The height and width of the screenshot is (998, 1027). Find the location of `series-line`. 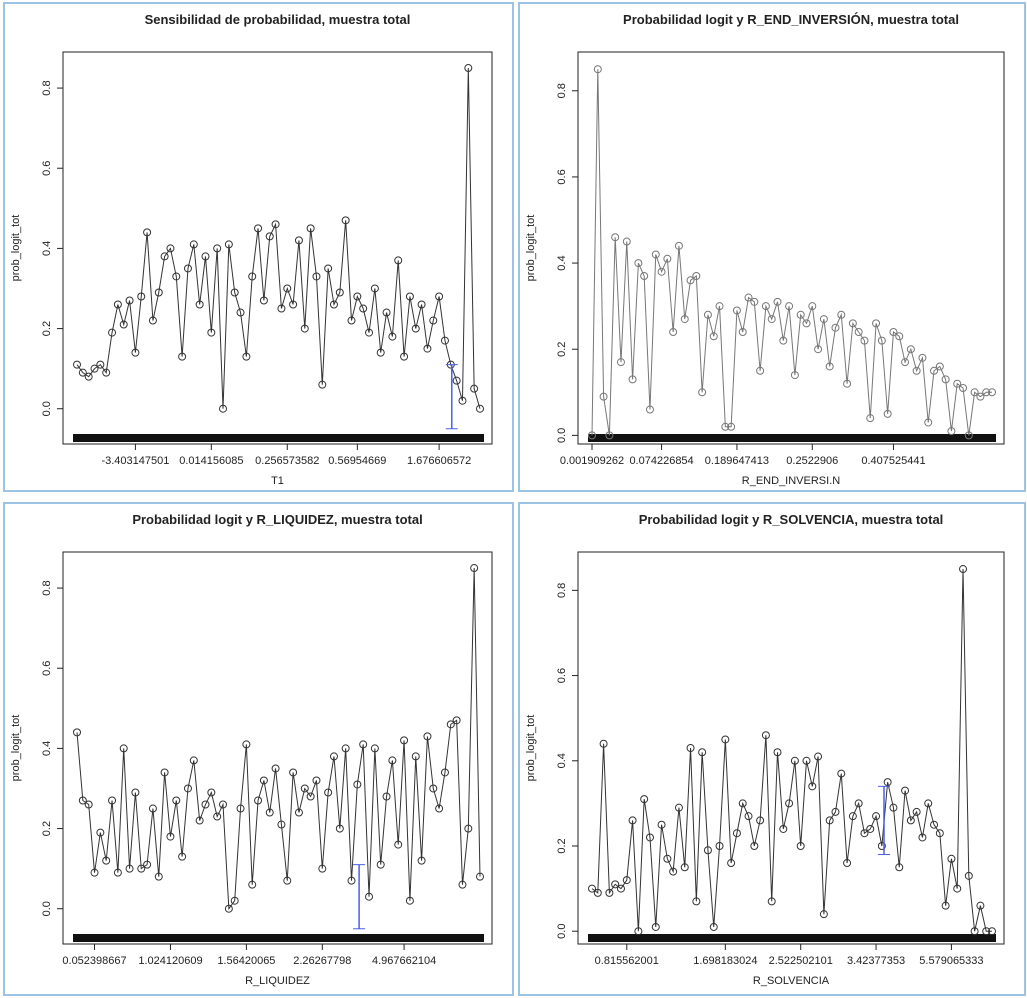

series-line is located at coordinates (791, 750).